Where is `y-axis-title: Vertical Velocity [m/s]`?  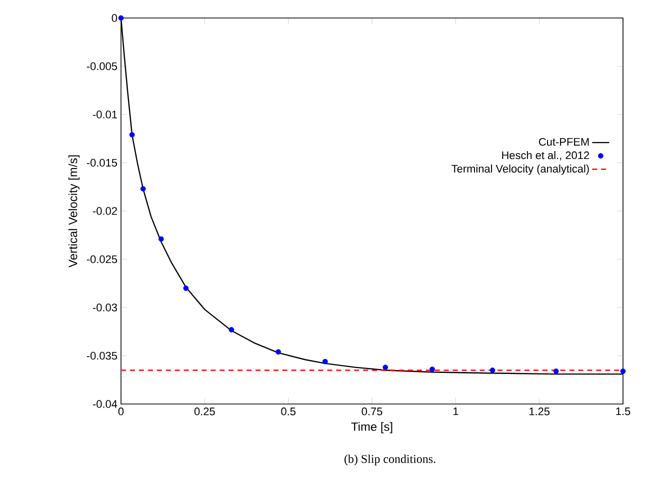
y-axis-title: Vertical Velocity [m/s] is located at coordinates (74, 211).